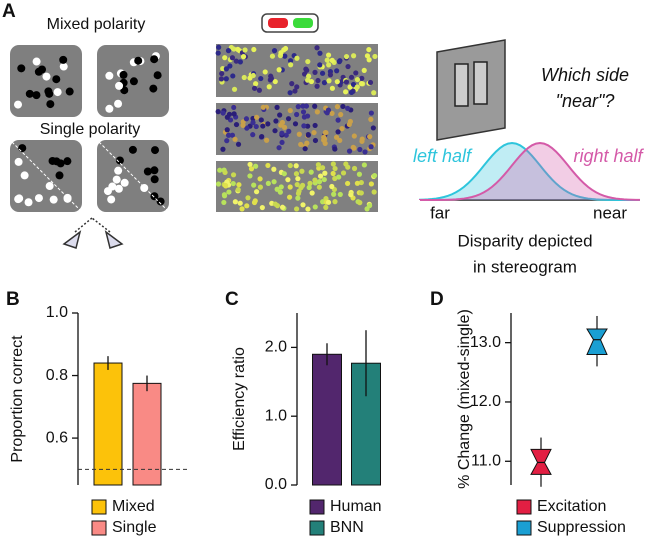 The image size is (656, 541). Describe the element at coordinates (57, 437) in the screenshot. I see `y-tick-label: 0.6` at that location.